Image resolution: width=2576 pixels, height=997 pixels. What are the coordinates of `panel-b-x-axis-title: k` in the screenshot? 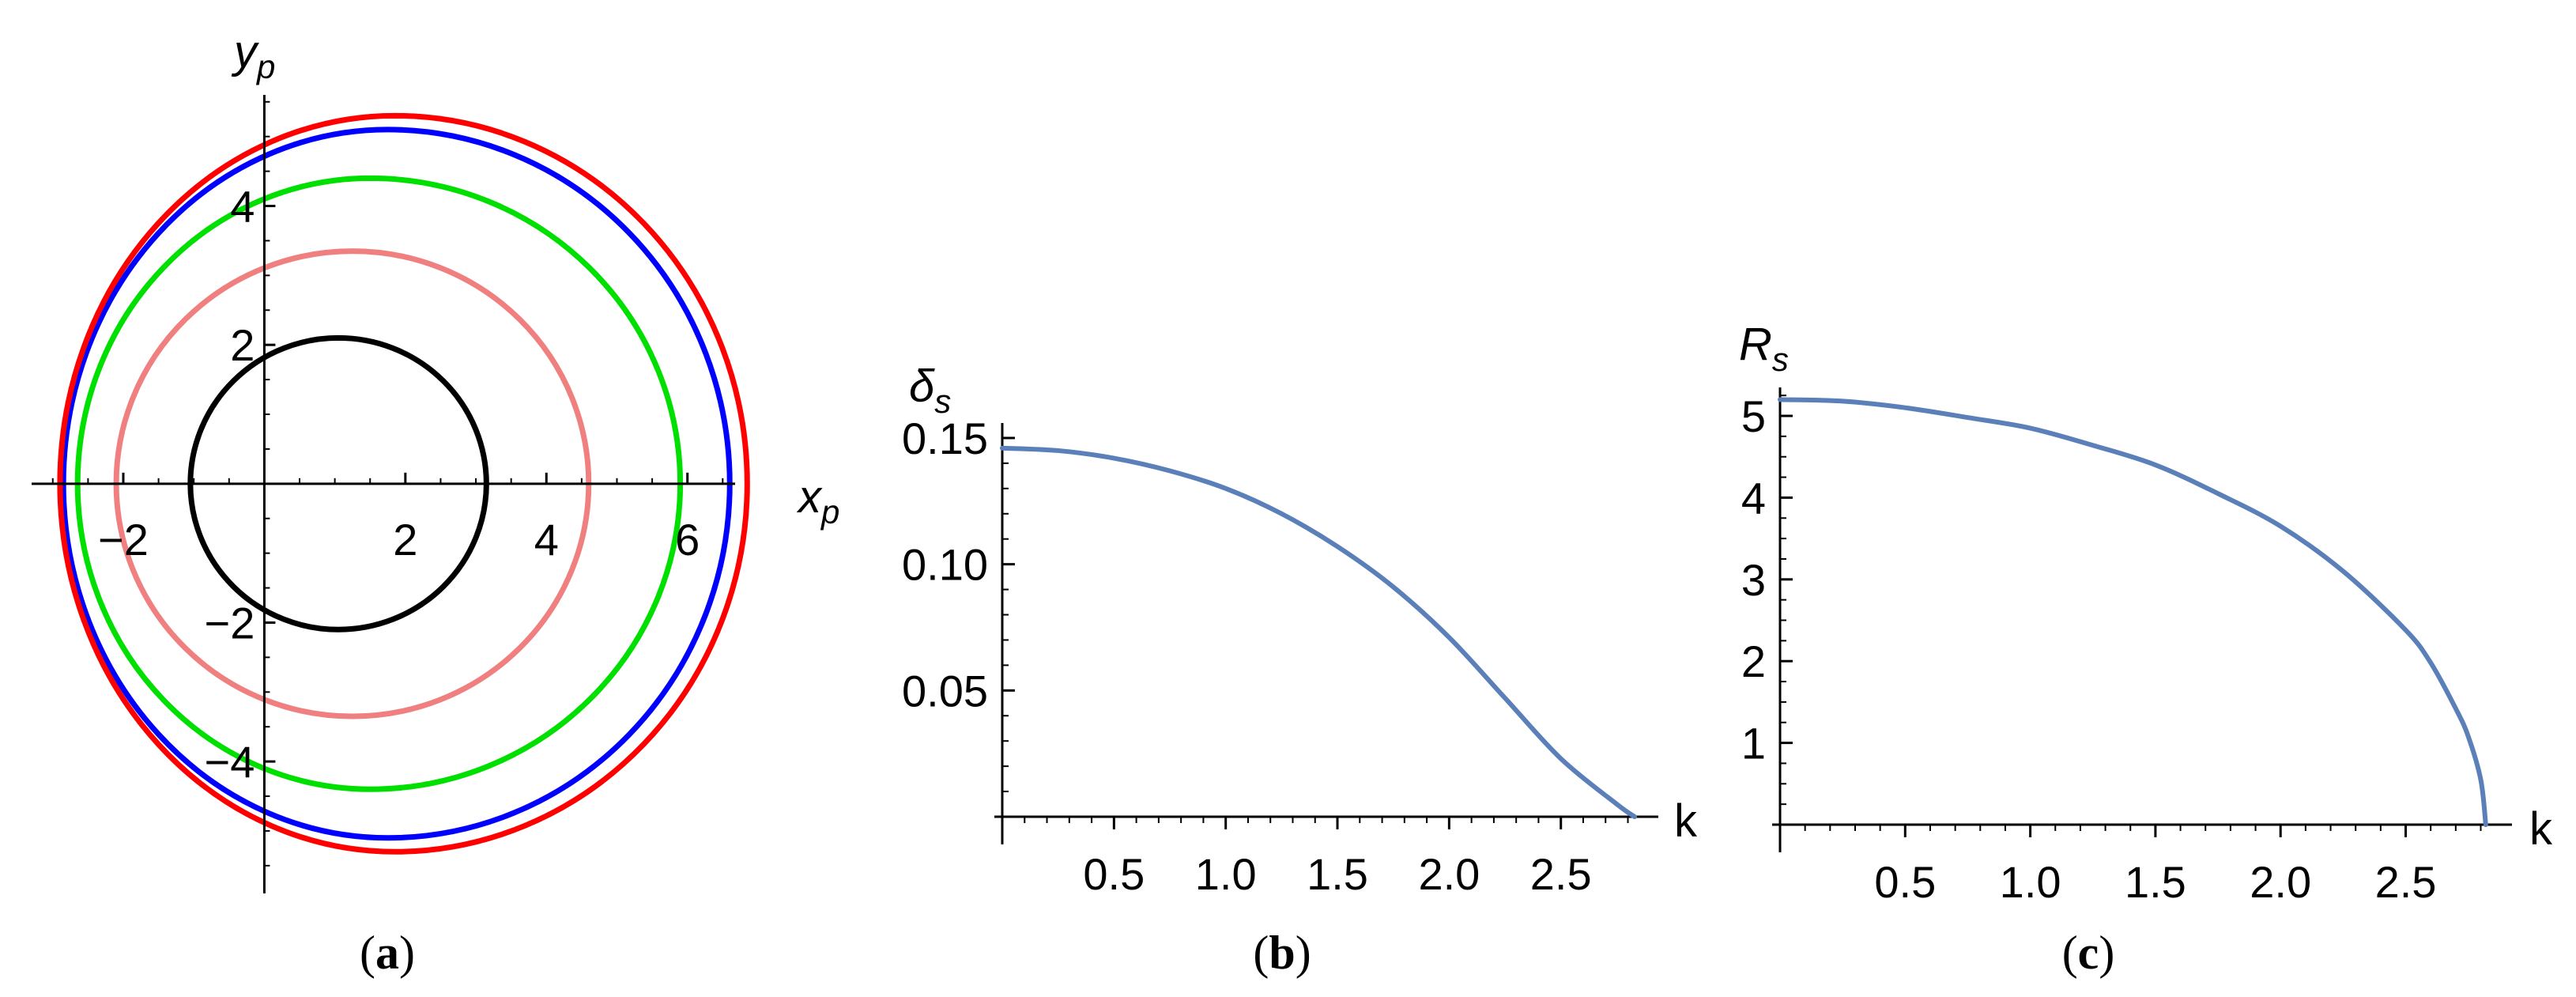 It's located at (1686, 821).